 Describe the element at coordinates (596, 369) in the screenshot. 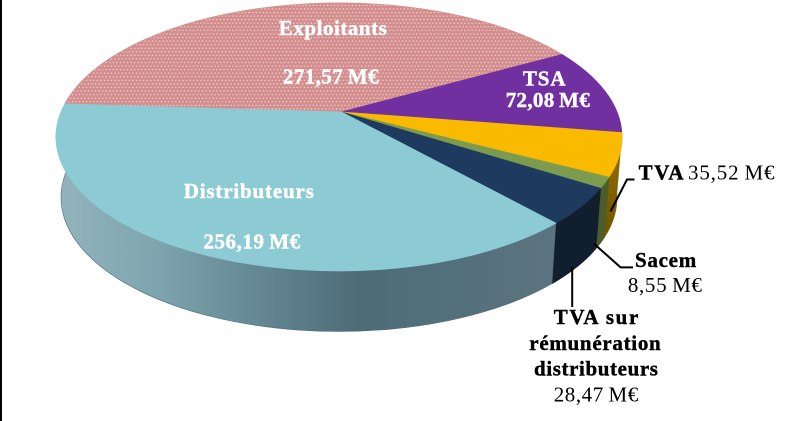

I see `svg-text: distributeurs` at that location.